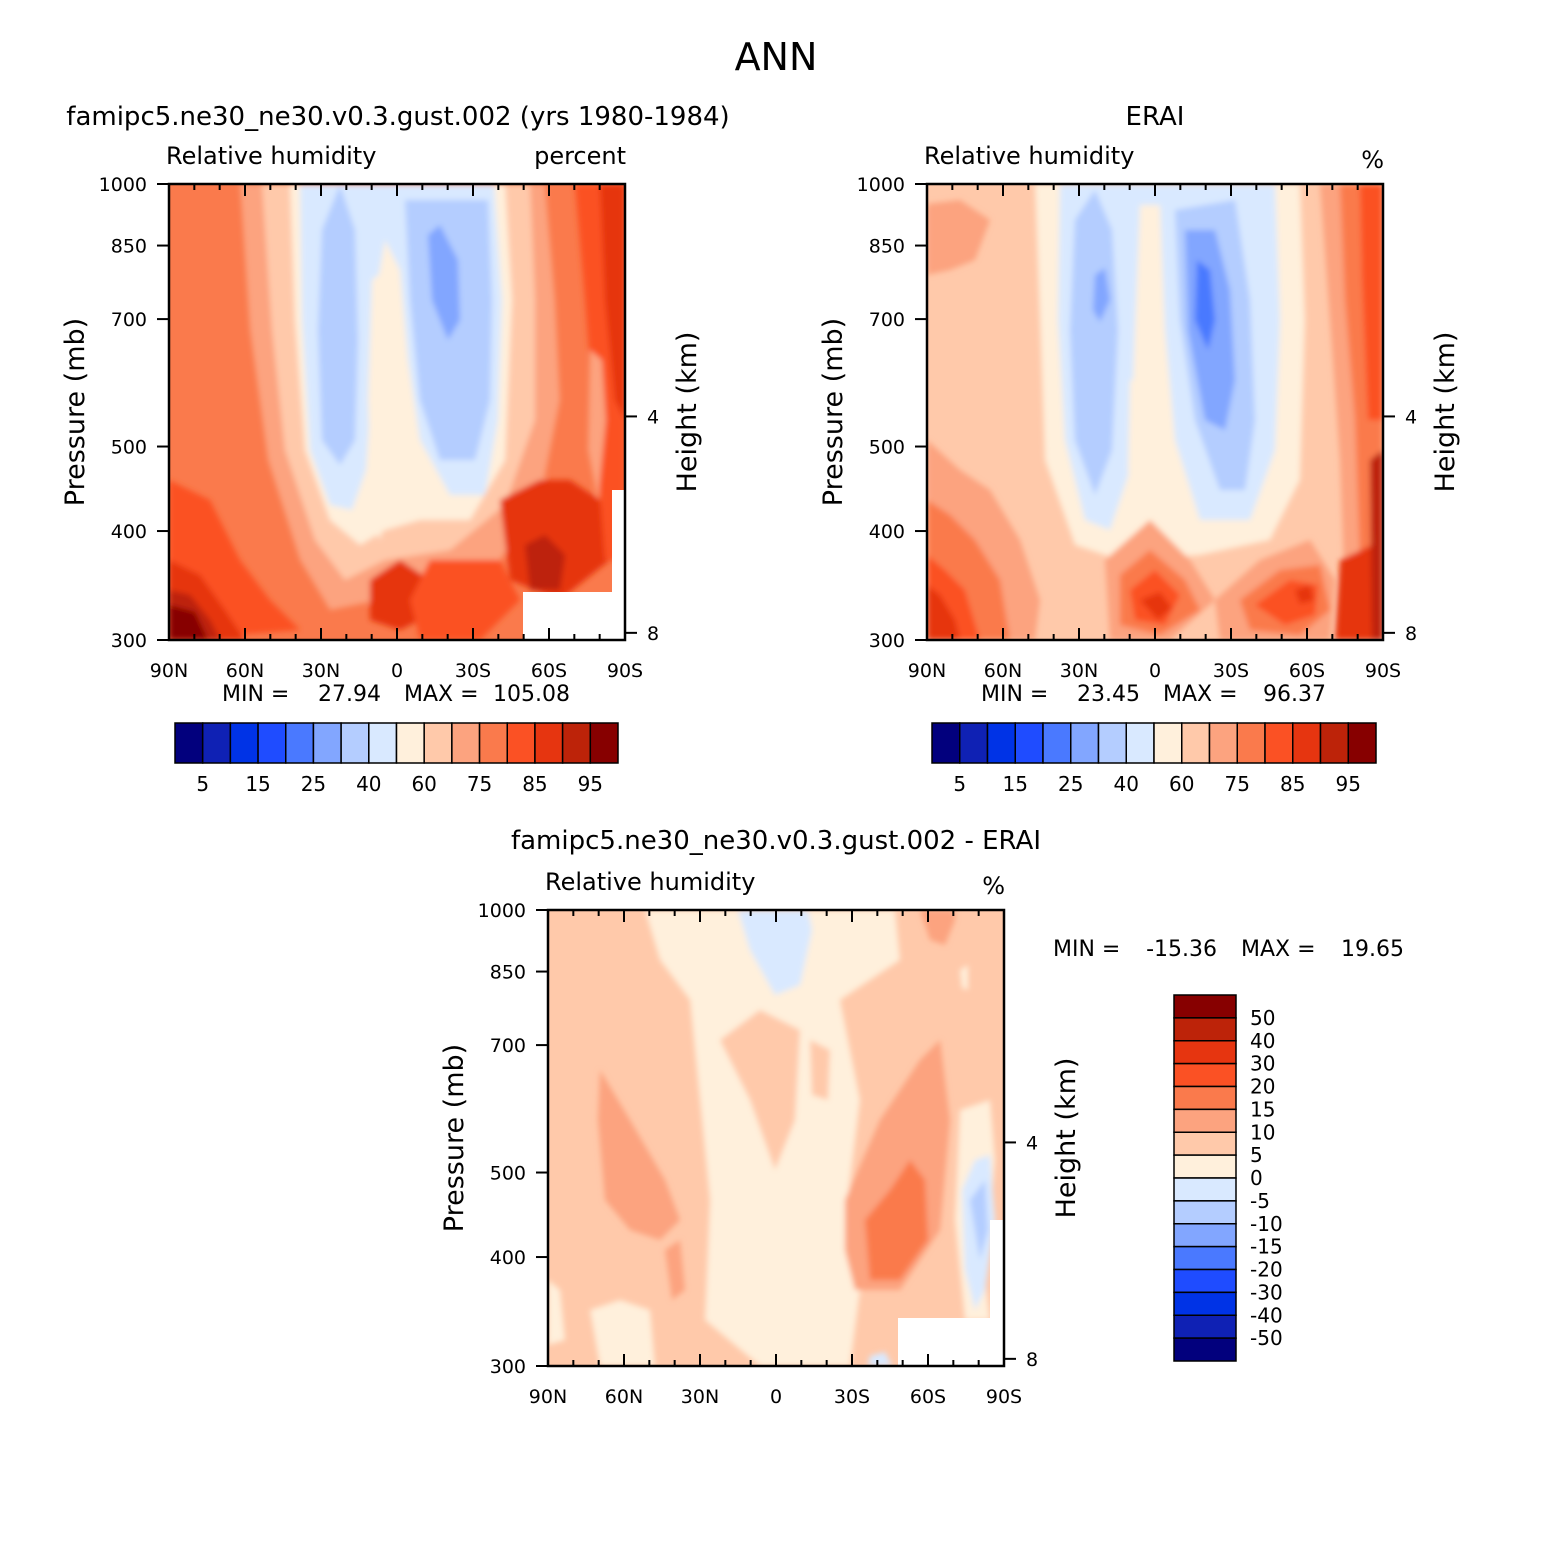  Describe the element at coordinates (887, 532) in the screenshot. I see `panel-obs-ytick-label: 400` at that location.